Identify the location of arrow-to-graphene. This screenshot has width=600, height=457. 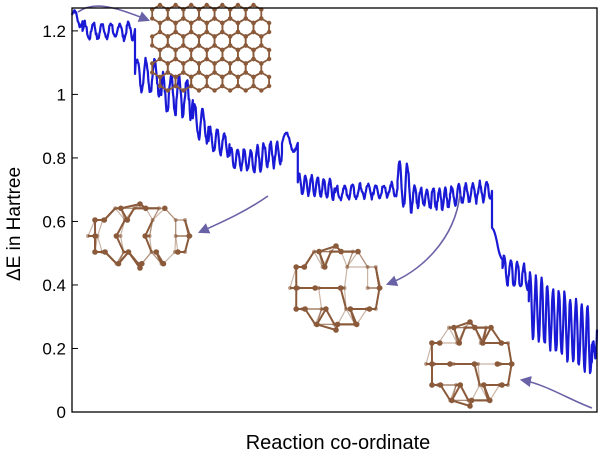
(114, 13).